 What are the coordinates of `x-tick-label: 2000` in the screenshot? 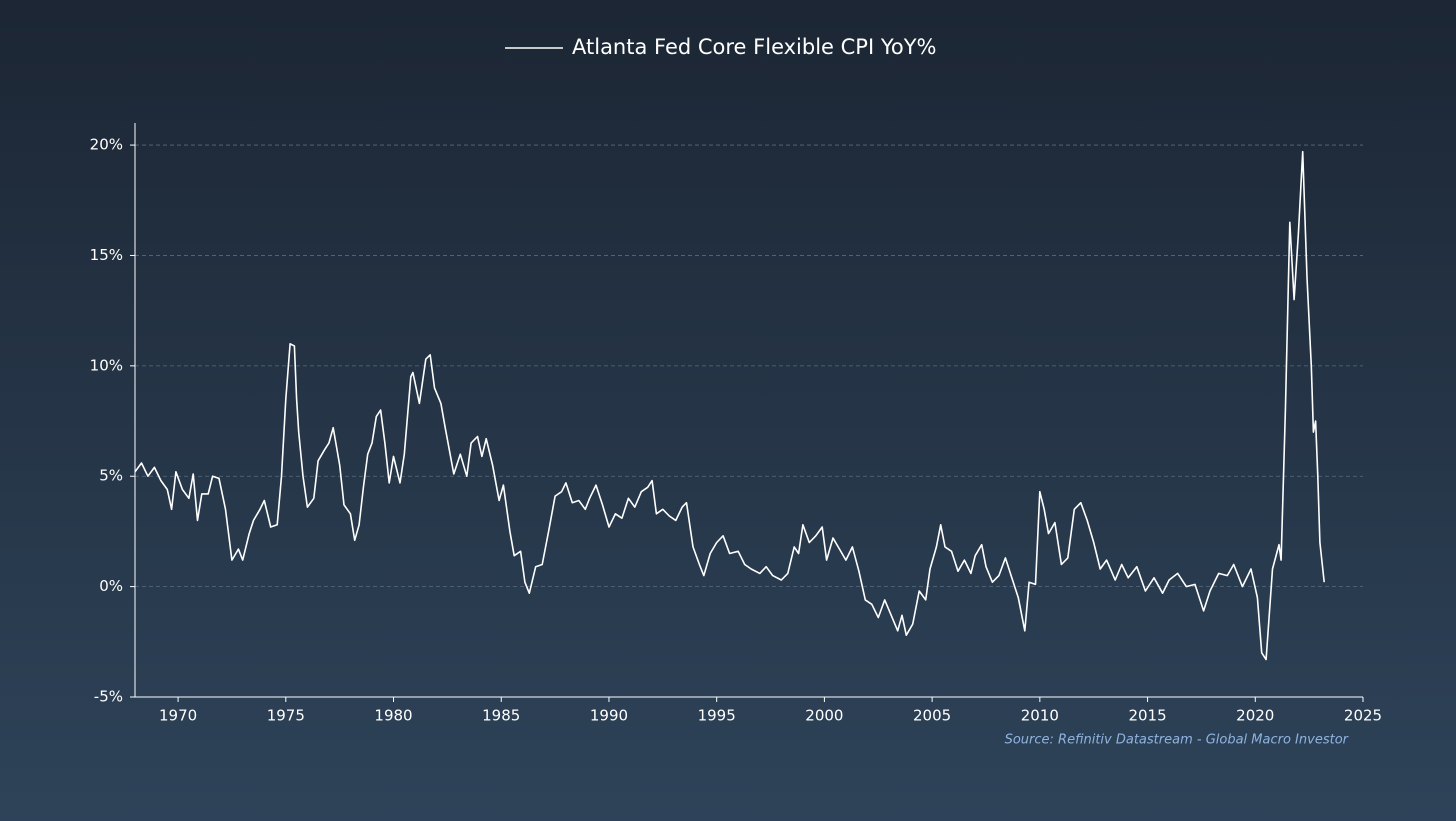 It's located at (824, 716).